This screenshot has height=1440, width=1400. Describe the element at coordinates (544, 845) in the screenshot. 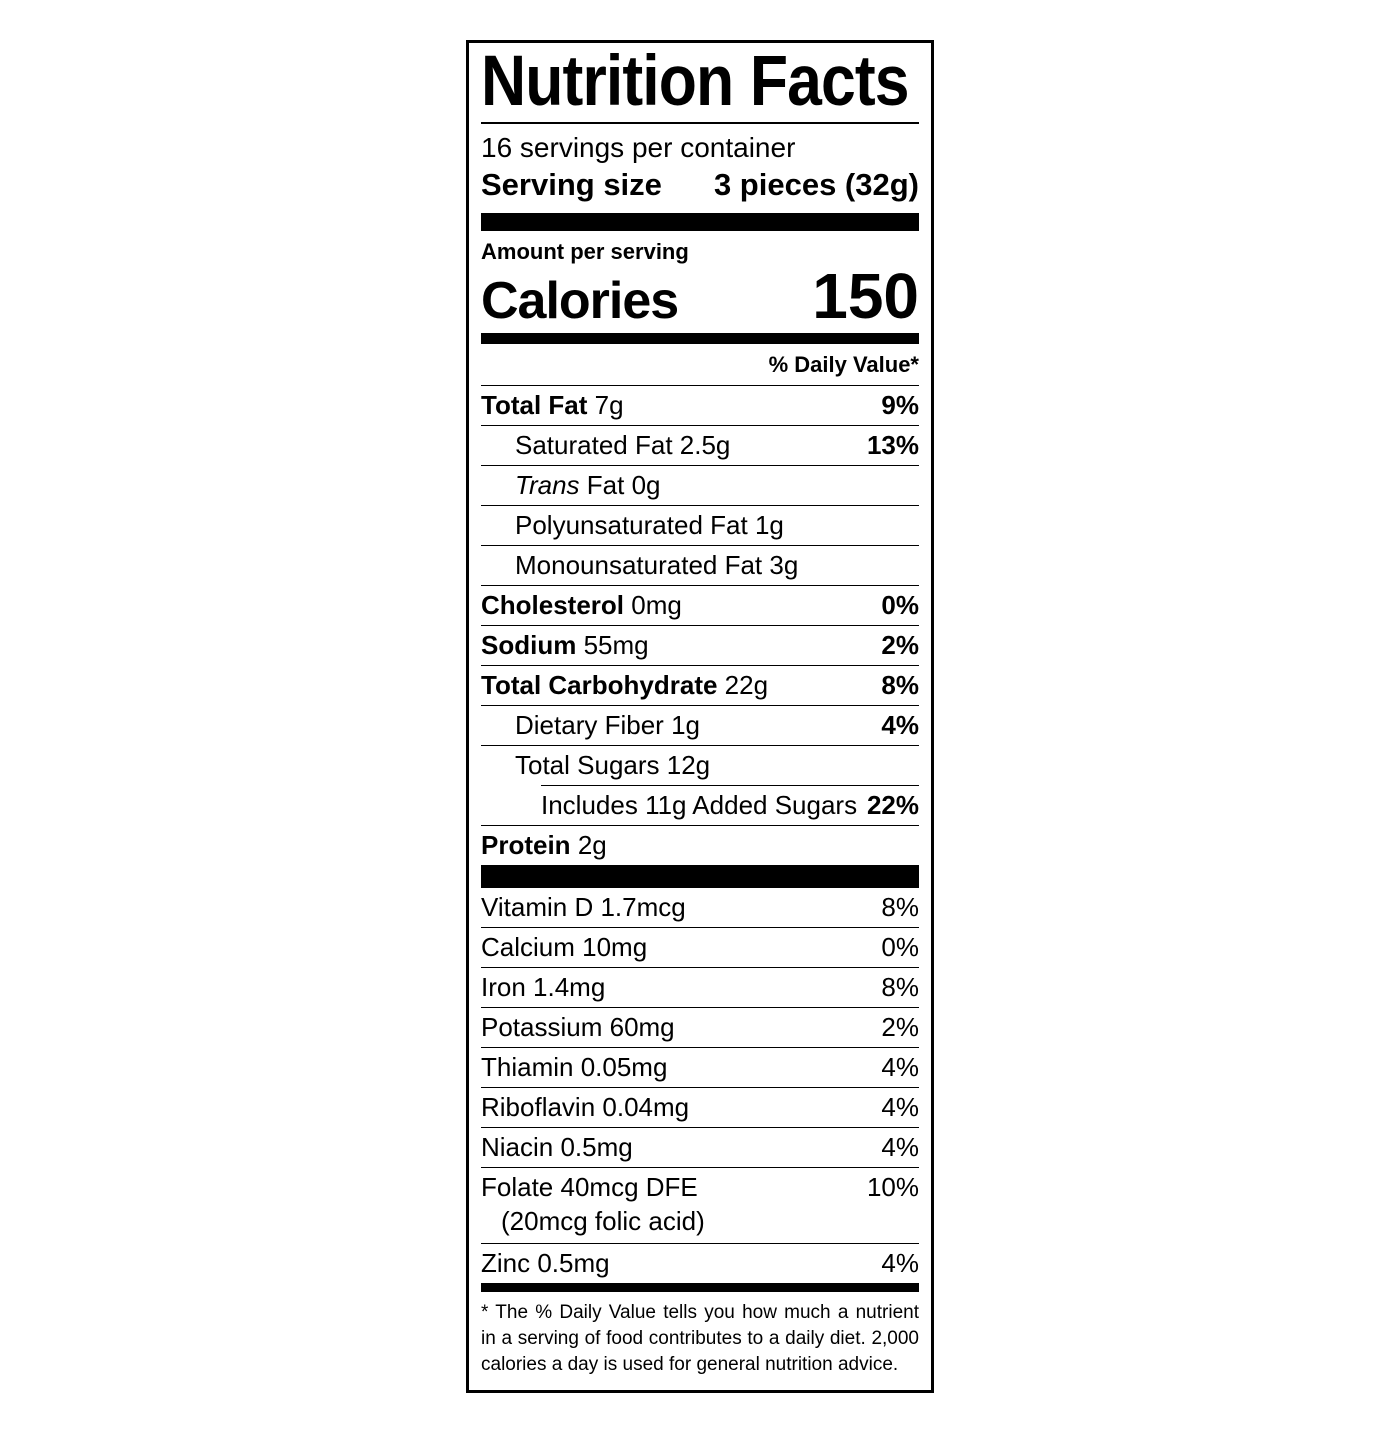

I see `nutrient-name: Protein 2g` at that location.